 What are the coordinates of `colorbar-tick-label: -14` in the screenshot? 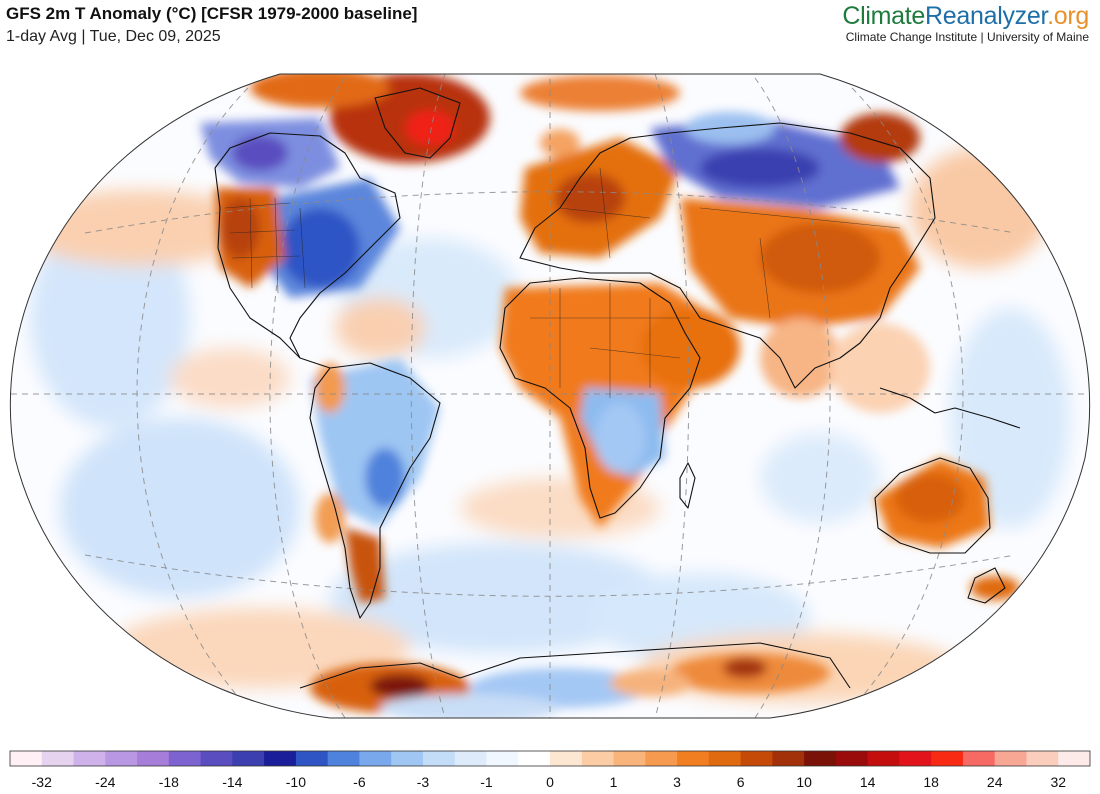 It's located at (232, 782).